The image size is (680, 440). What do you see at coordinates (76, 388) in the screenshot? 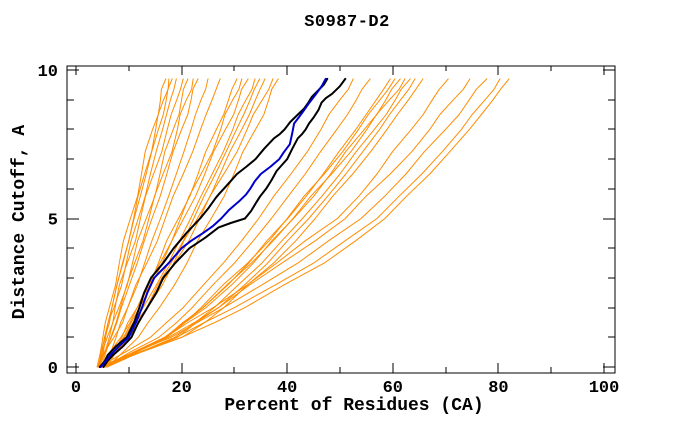
I see `x-tick-label: 0` at bounding box center [76, 388].